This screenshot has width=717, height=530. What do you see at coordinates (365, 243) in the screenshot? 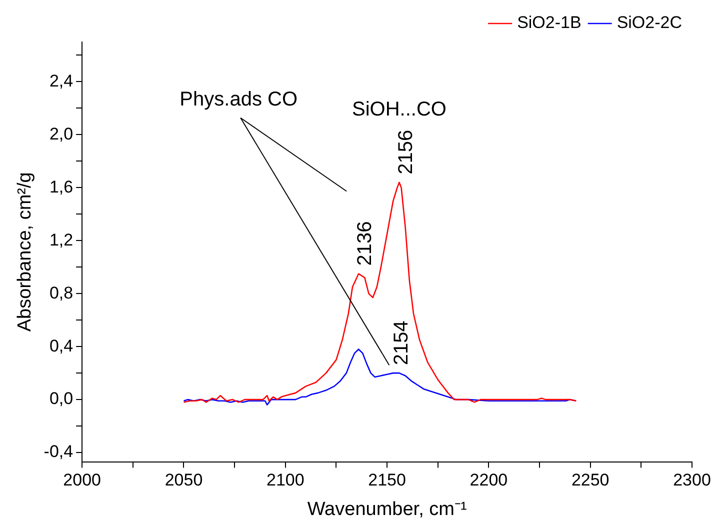
I see `annotation: 2136` at bounding box center [365, 243].